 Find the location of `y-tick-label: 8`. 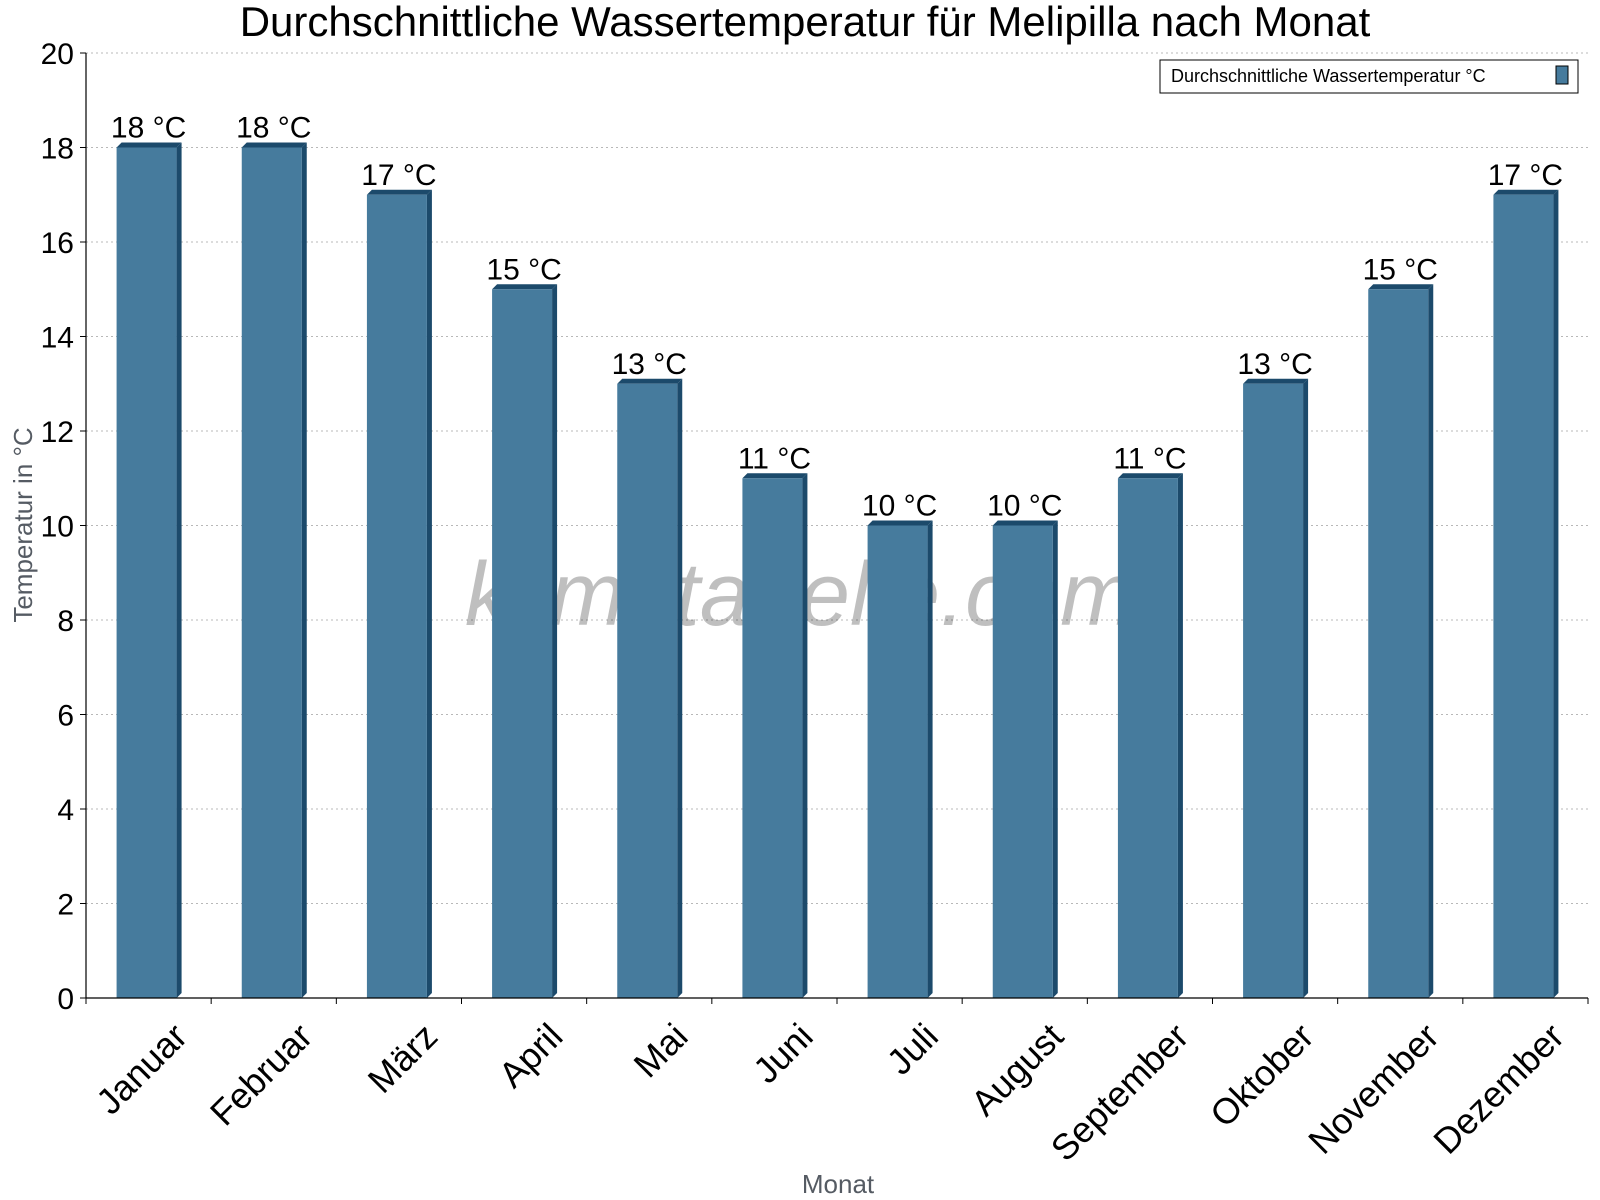

y-tick-label: 8 is located at coordinates (65, 621).